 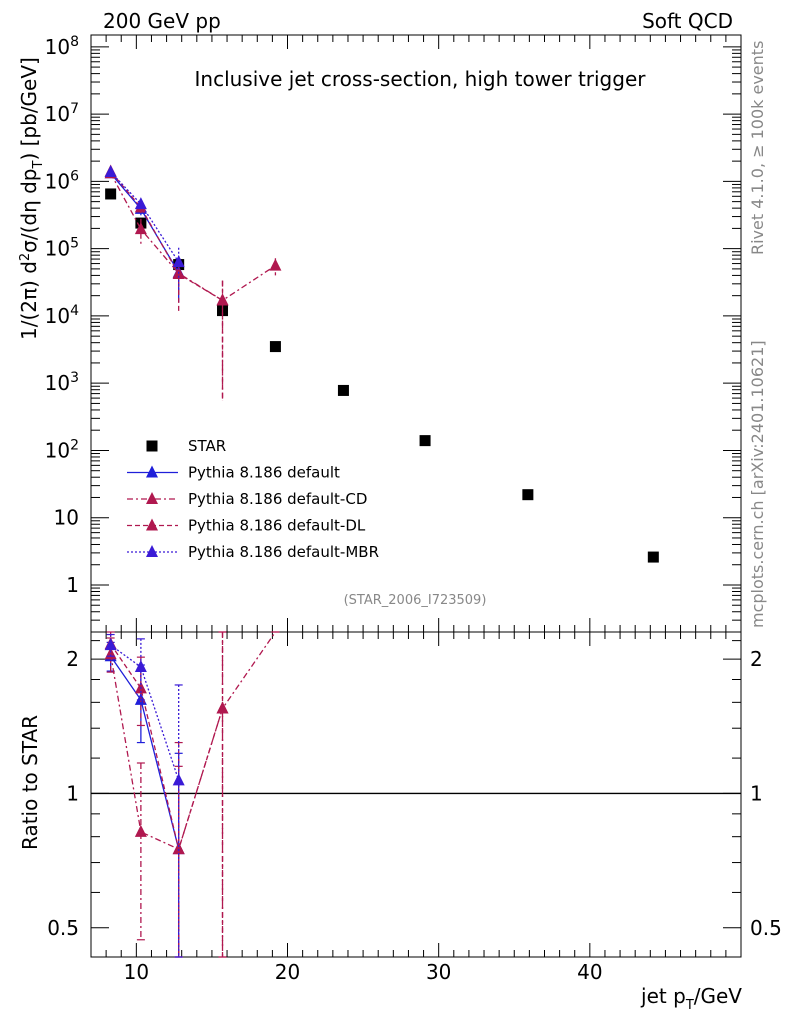 I want to click on analysis-id: (STAR_2006_I723509), so click(x=415, y=600).